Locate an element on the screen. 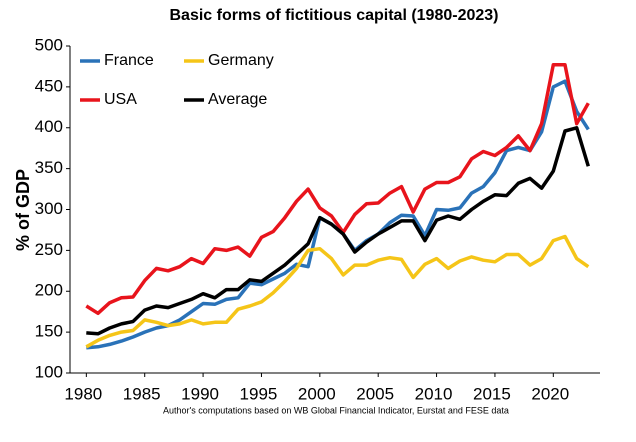 This screenshot has width=636, height=442. x-tick-label: 2000 is located at coordinates (317, 393).